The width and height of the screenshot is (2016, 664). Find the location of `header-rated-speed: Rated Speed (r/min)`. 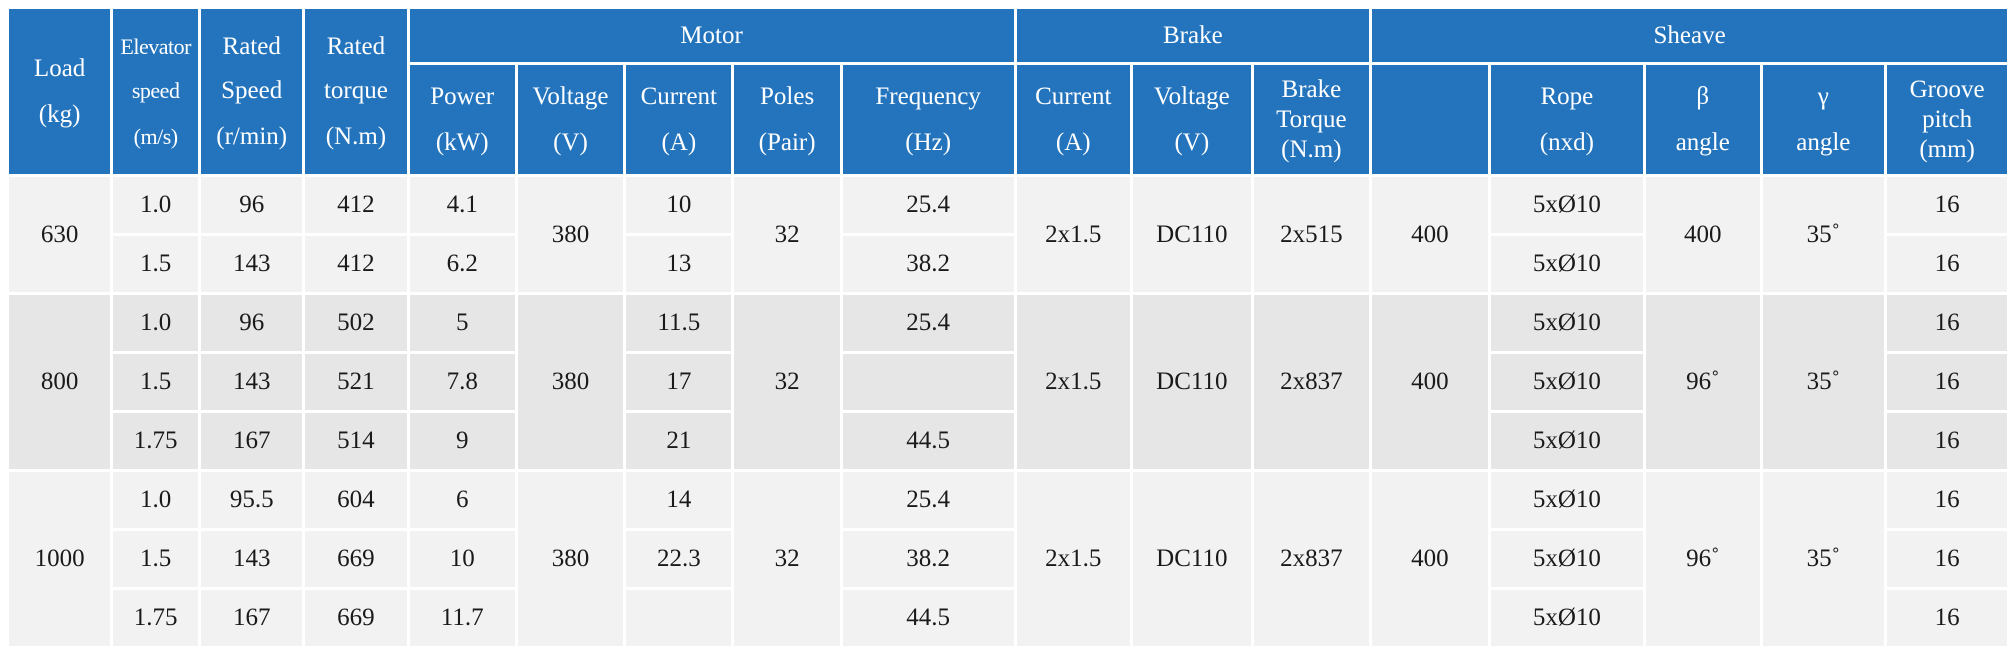

header-rated-speed: Rated Speed (r/min) is located at coordinates (252, 91).